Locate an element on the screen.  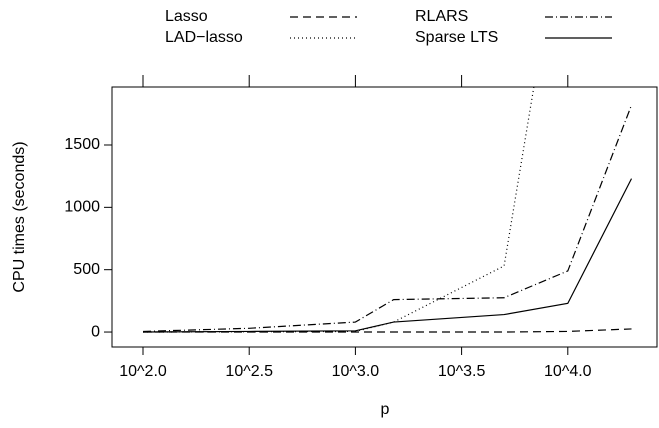
series-line is located at coordinates (387, 330).